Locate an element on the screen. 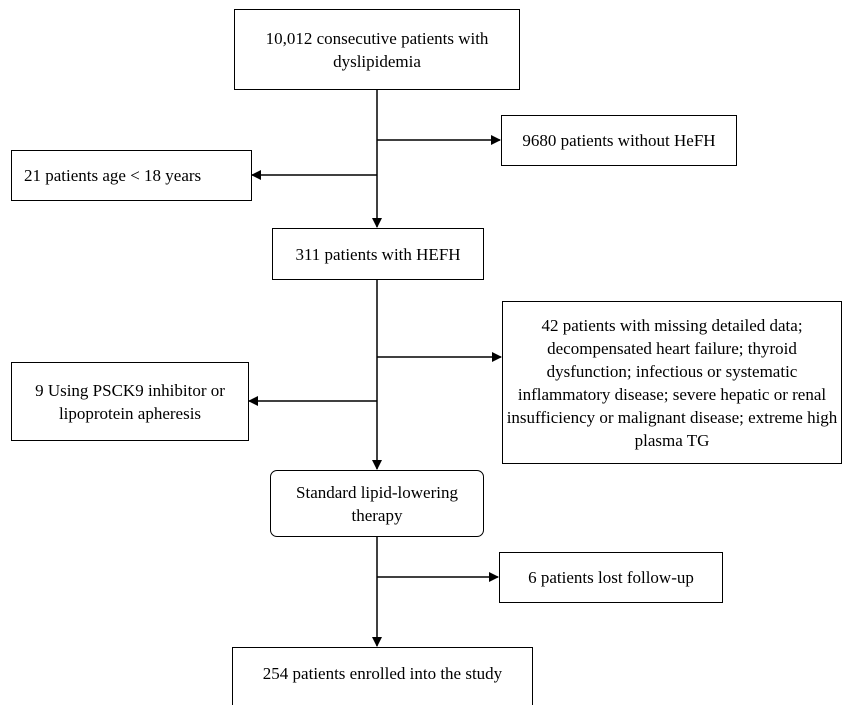 Image resolution: width=859 pixels, height=705 pixels. lost-followup-text: 6 patients lost follow-up is located at coordinates (611, 577).